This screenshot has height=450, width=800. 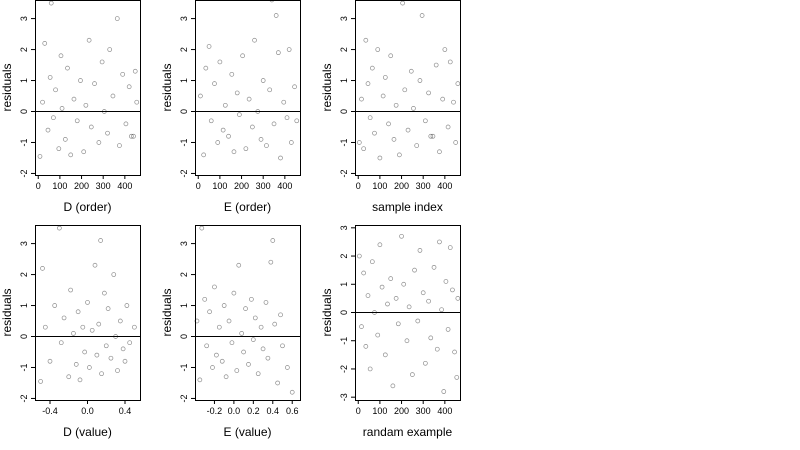 What do you see at coordinates (379, 186) in the screenshot?
I see `x-tick-label: 100` at bounding box center [379, 186].